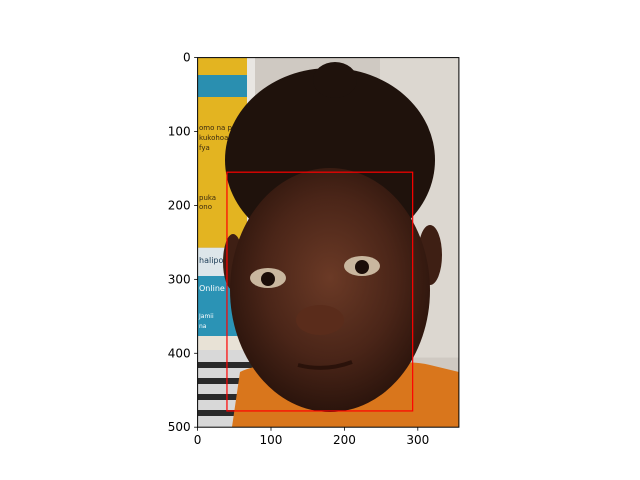 The height and width of the screenshot is (480, 640). I want to click on poster-text-2: kukohoa na, so click(219, 138).